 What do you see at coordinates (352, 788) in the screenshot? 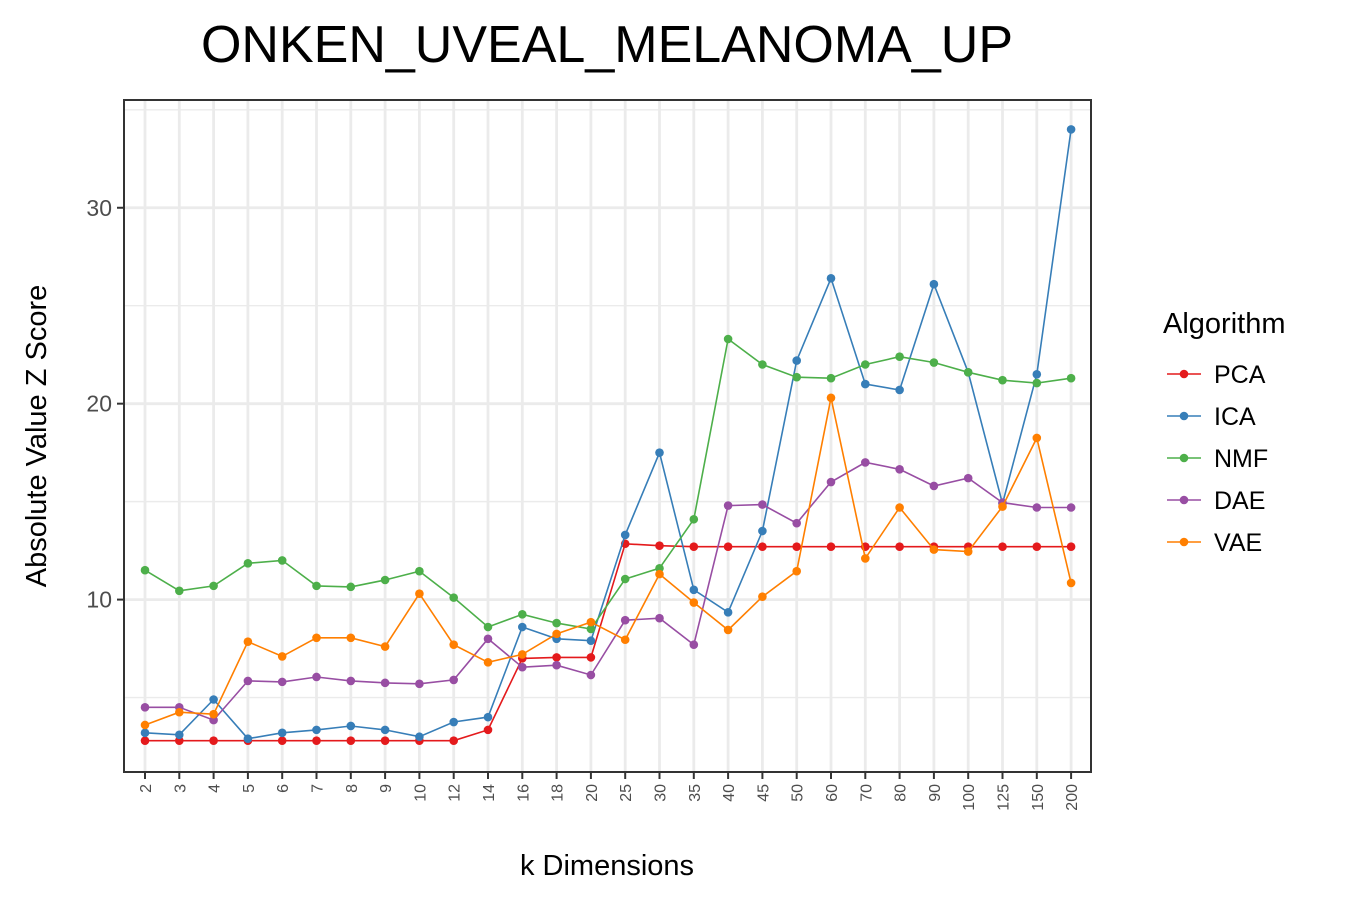
I see `x-tick-label: 8` at bounding box center [352, 788].